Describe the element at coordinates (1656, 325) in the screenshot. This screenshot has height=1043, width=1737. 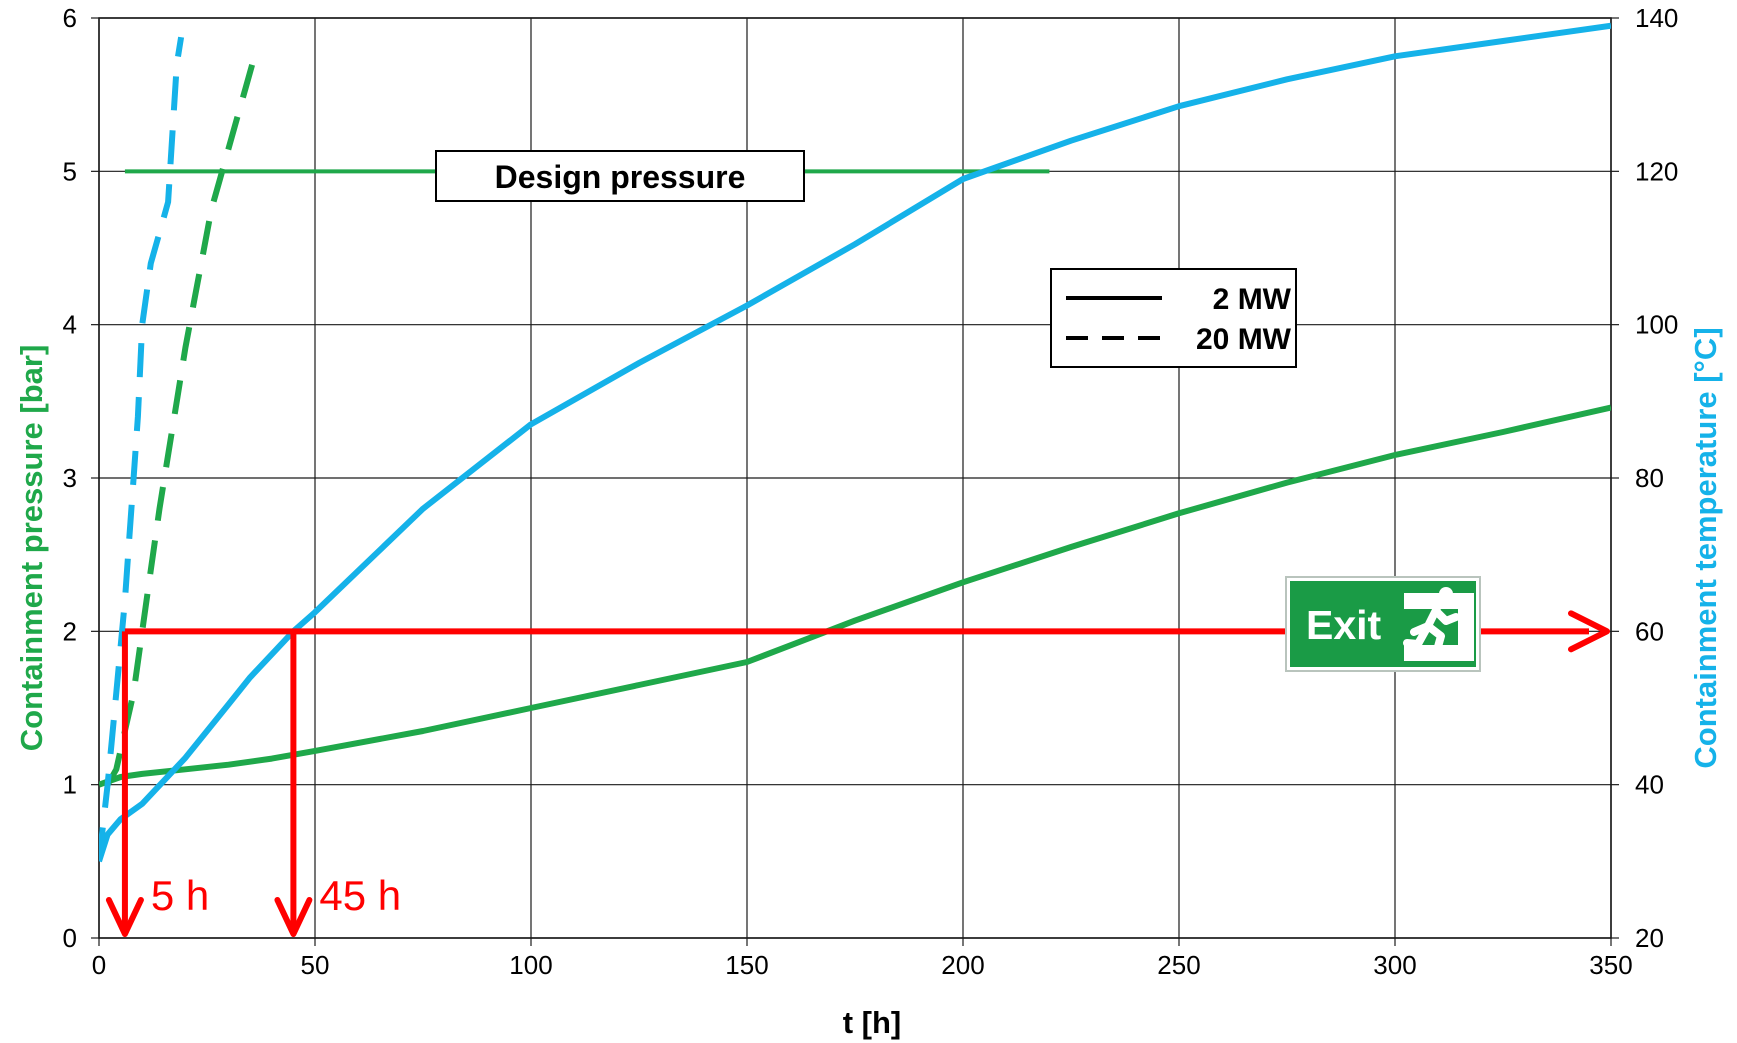
I see `y-right-tick-label: 100` at that location.